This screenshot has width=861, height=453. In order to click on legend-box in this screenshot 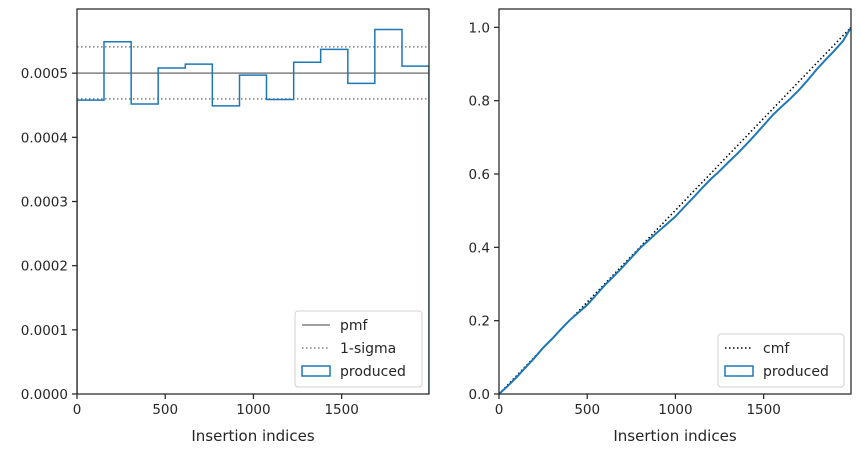, I will do `click(358, 349)`.